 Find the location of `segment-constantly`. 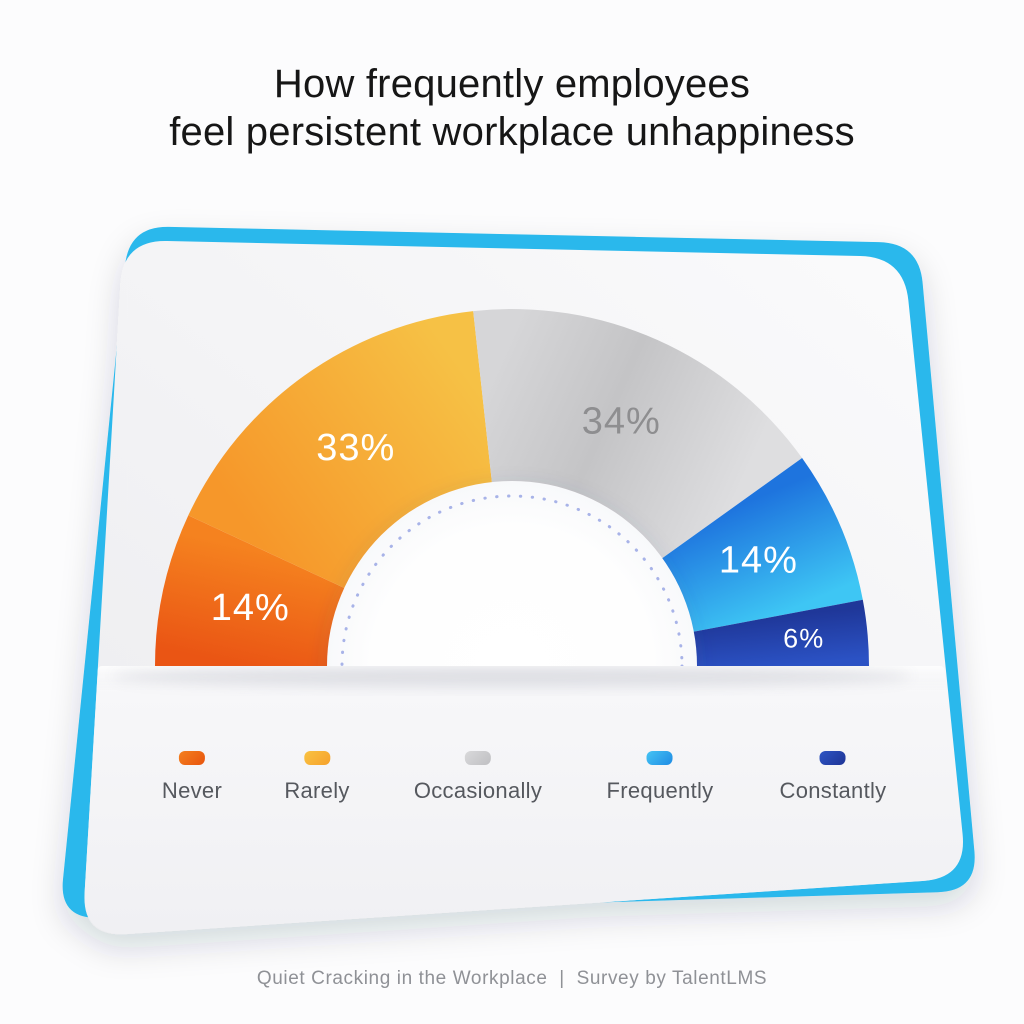

segment-constantly is located at coordinates (780, 632).